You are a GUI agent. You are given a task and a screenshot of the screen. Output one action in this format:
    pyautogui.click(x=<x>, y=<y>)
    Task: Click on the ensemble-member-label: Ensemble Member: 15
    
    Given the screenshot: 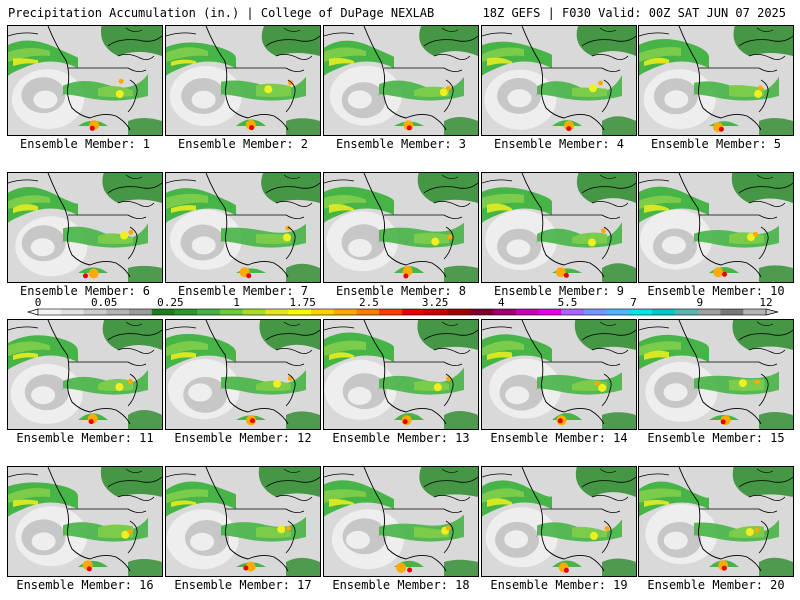 What is the action you would take?
    pyautogui.click(x=716, y=438)
    